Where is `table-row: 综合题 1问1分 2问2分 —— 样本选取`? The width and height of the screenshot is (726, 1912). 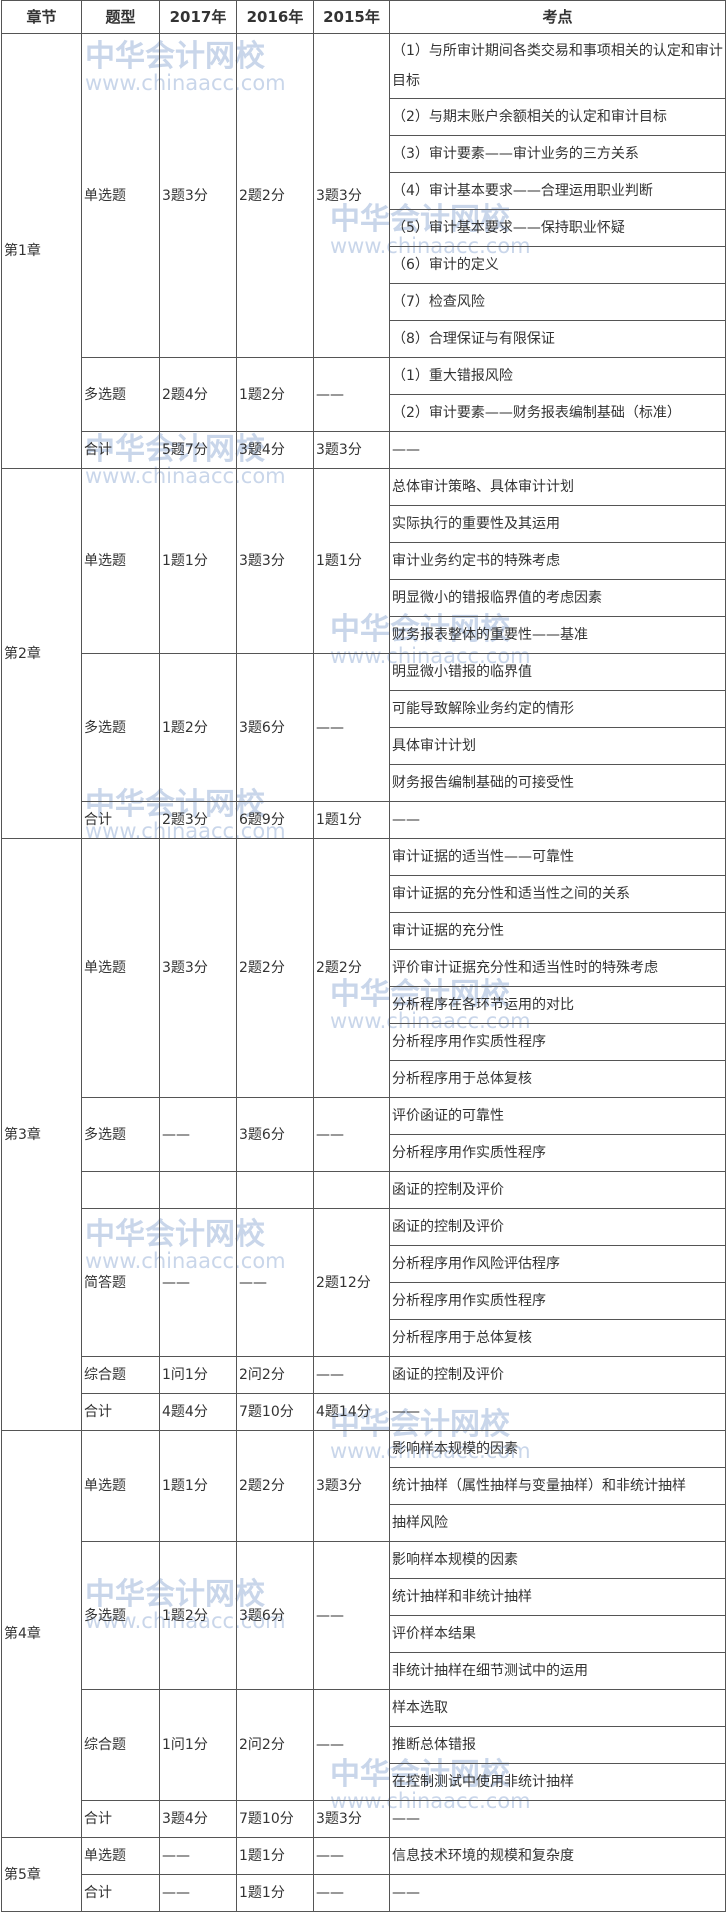 table-row: 综合题 1问1分 2问2分 —— 样本选取 is located at coordinates (364, 1745).